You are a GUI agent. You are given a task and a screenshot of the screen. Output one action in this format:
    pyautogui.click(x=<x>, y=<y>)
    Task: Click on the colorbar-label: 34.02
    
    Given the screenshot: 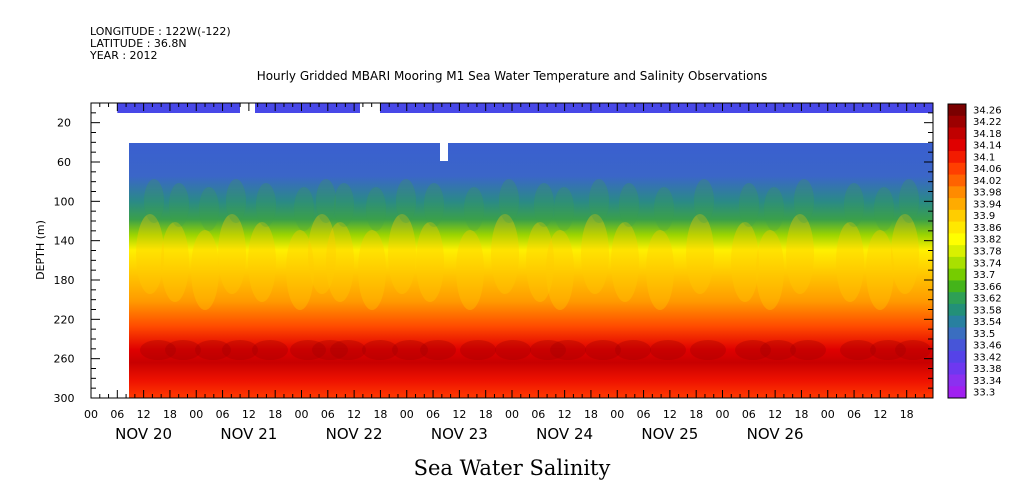 What is the action you would take?
    pyautogui.click(x=987, y=181)
    